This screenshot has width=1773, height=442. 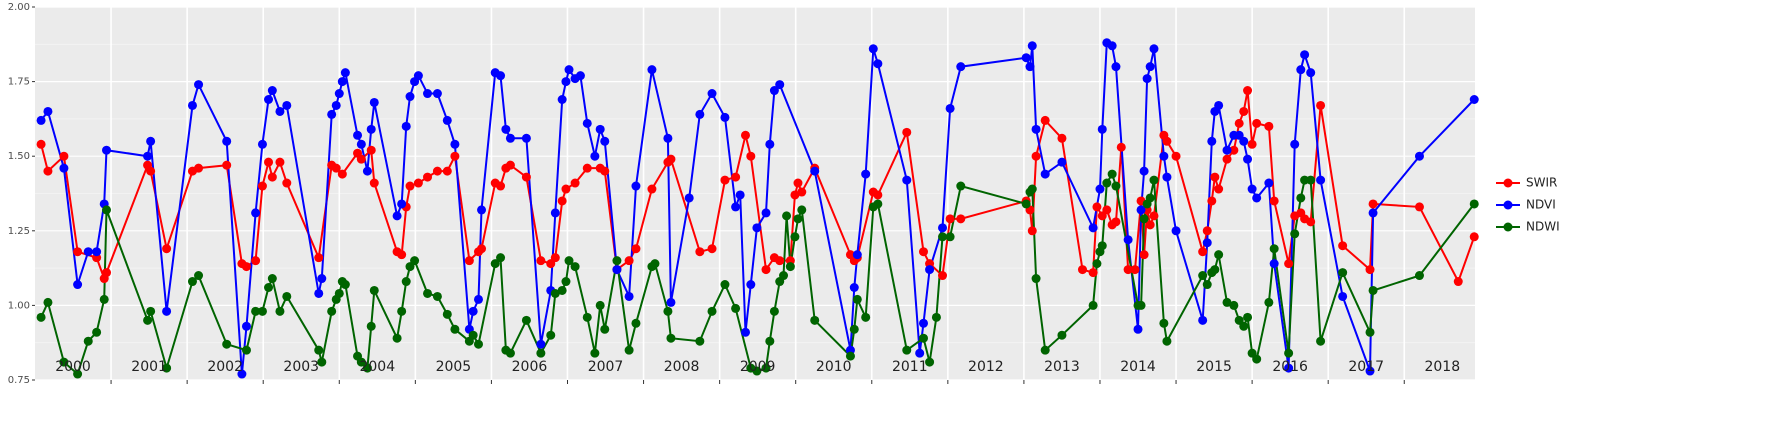 What do you see at coordinates (19, 156) in the screenshot?
I see `y-tick-label: 1.50` at bounding box center [19, 156].